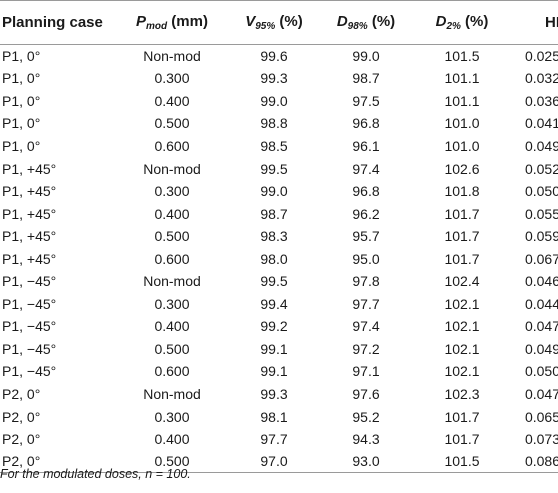  What do you see at coordinates (366, 462) in the screenshot?
I see `d98-cell: 93.0` at bounding box center [366, 462].